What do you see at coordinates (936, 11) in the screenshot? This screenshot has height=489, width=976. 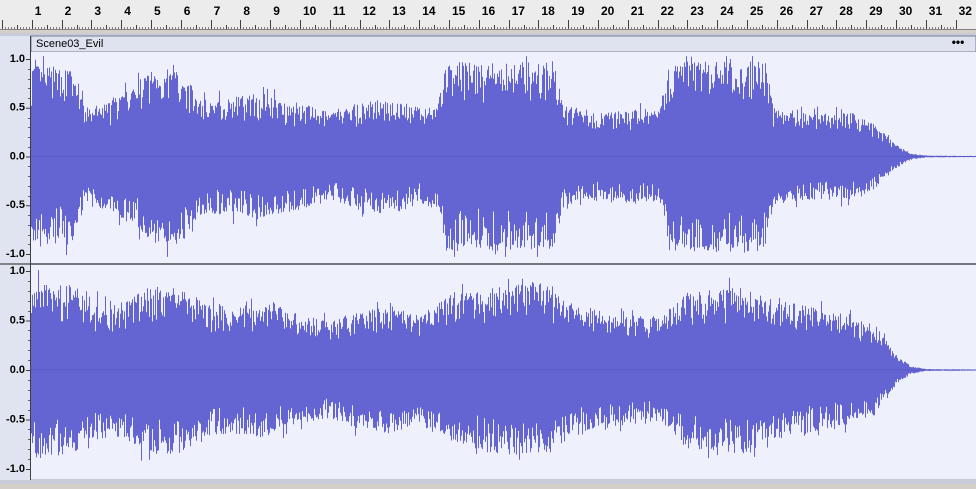 I see `ruler-label: 31` at bounding box center [936, 11].